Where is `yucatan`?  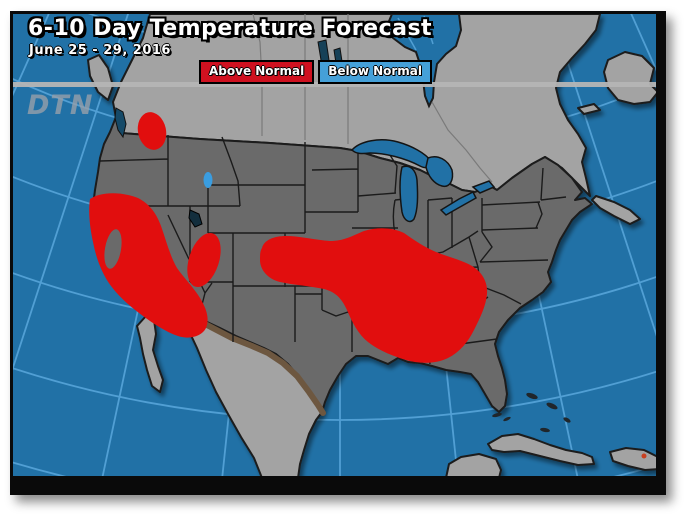
yucatan is located at coordinates (473, 464).